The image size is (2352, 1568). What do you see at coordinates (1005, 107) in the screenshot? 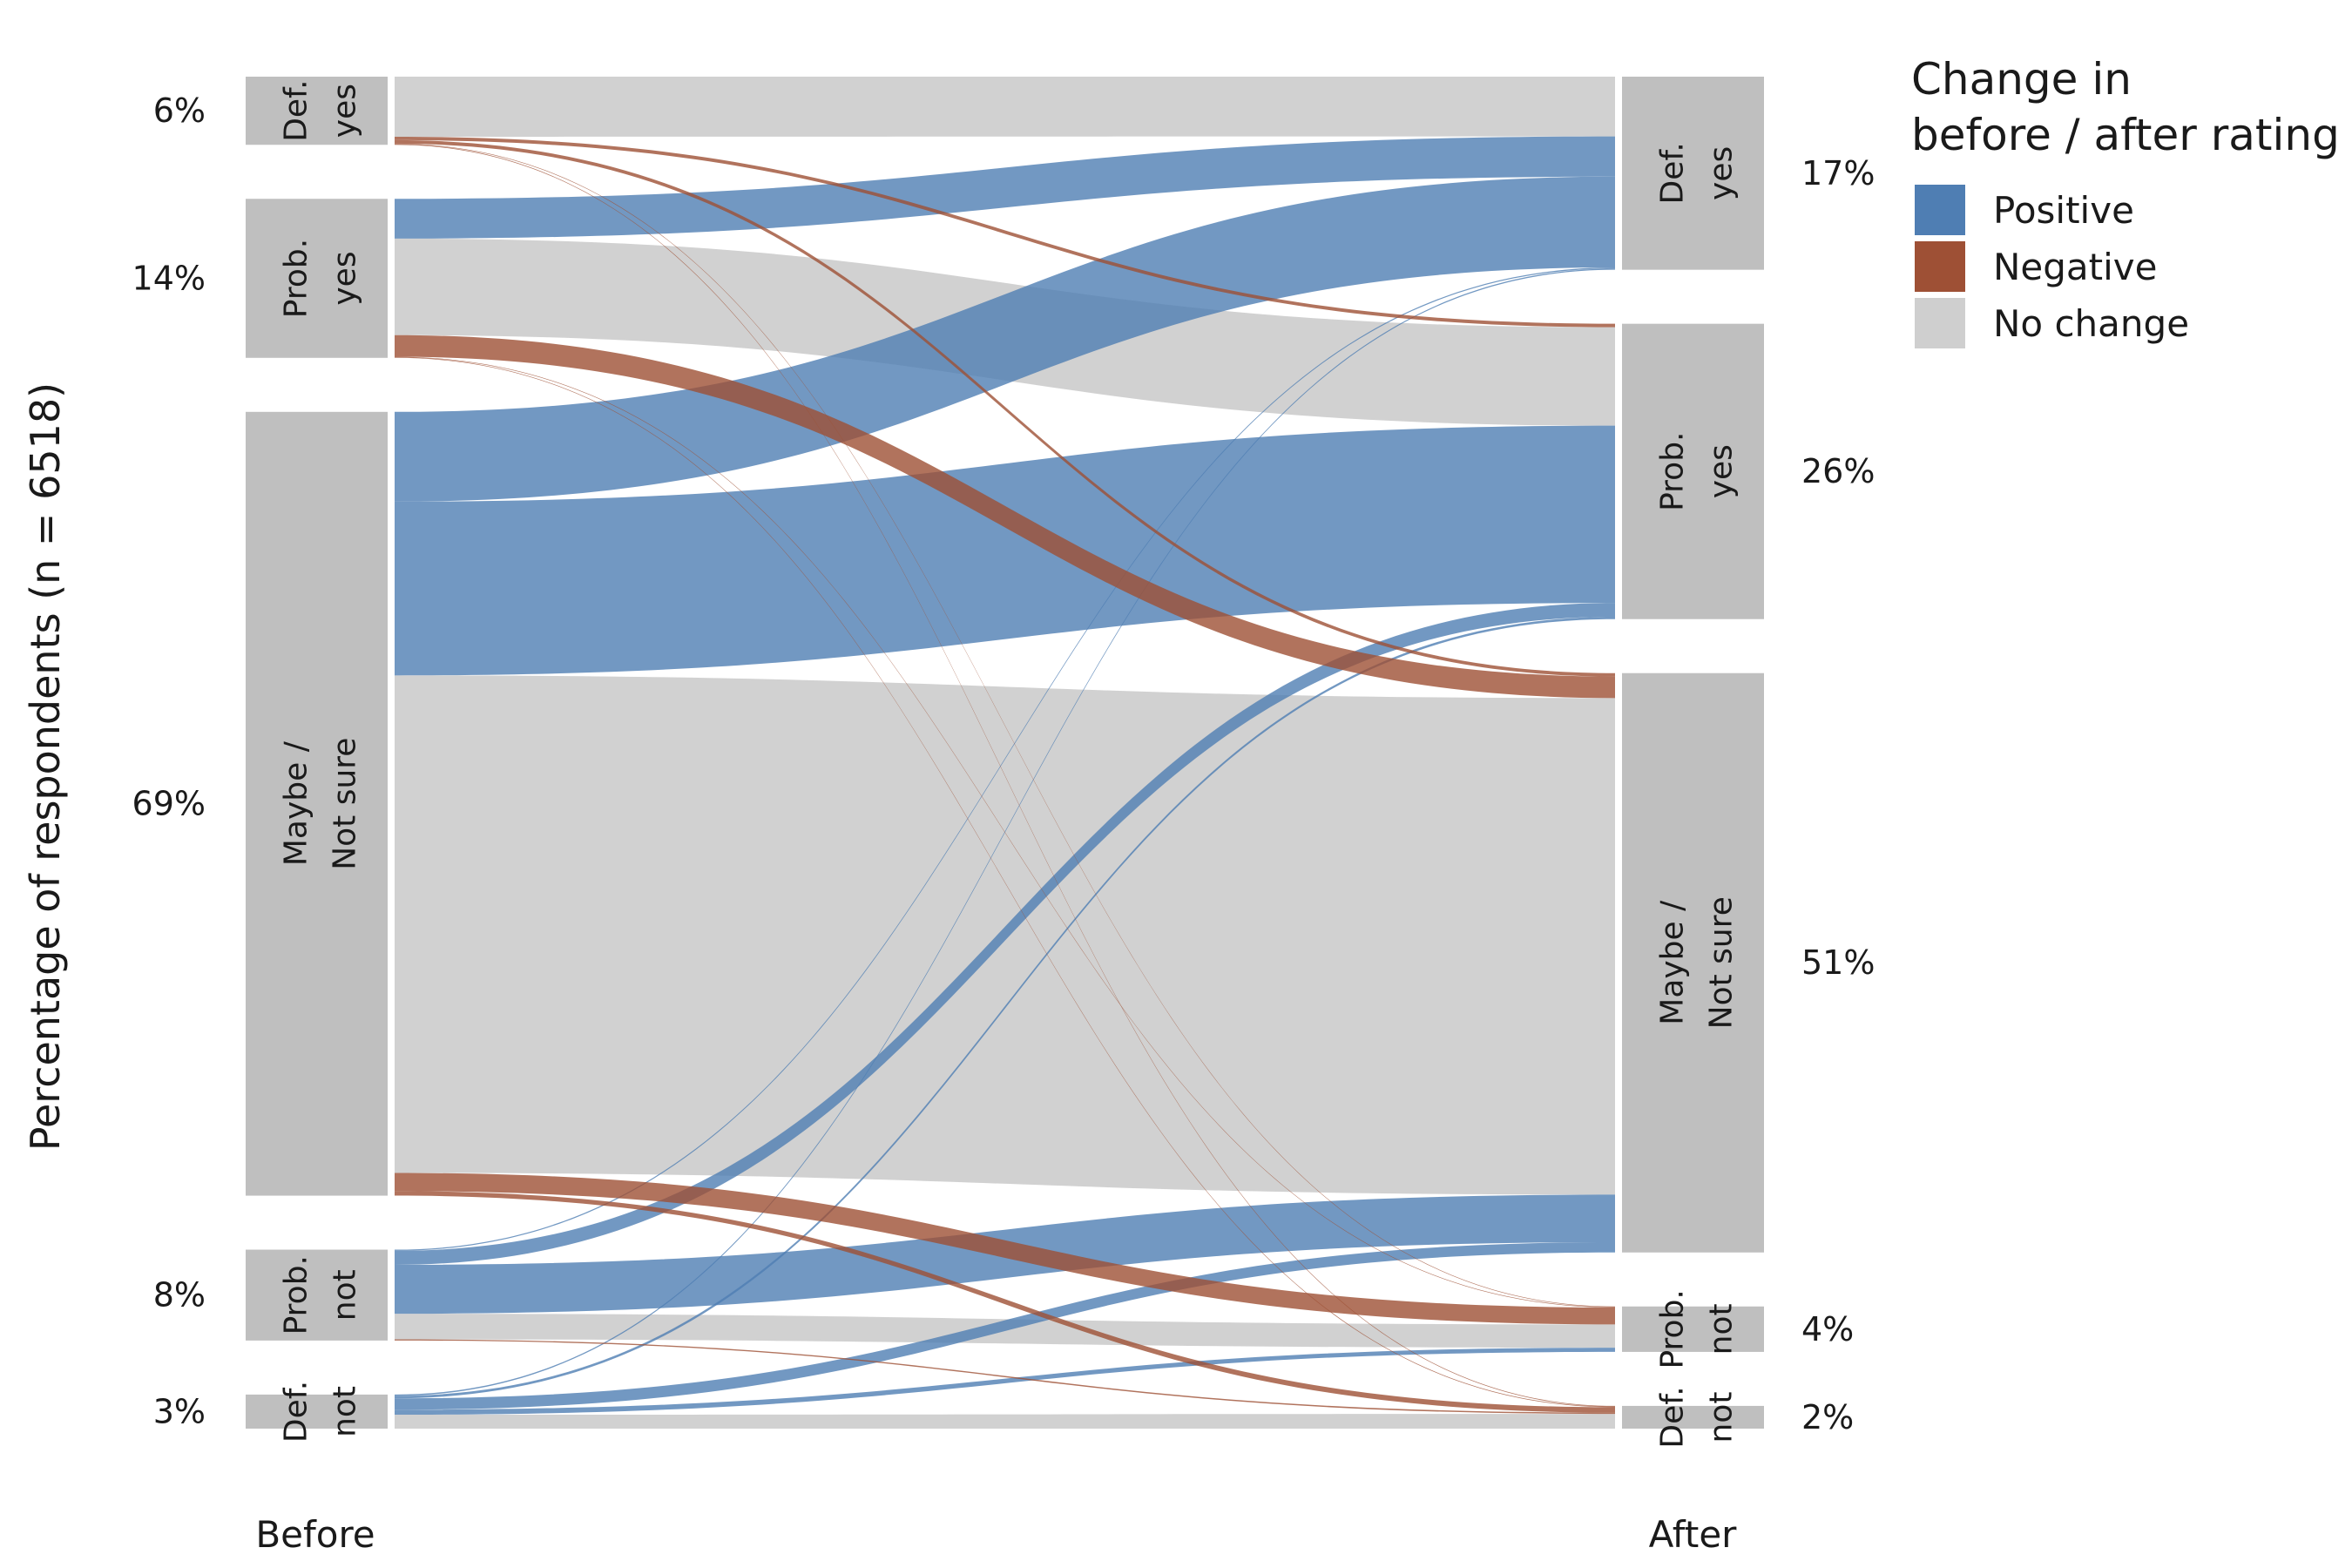
I see `flow-def-yes-to-def-yes` at bounding box center [1005, 107].